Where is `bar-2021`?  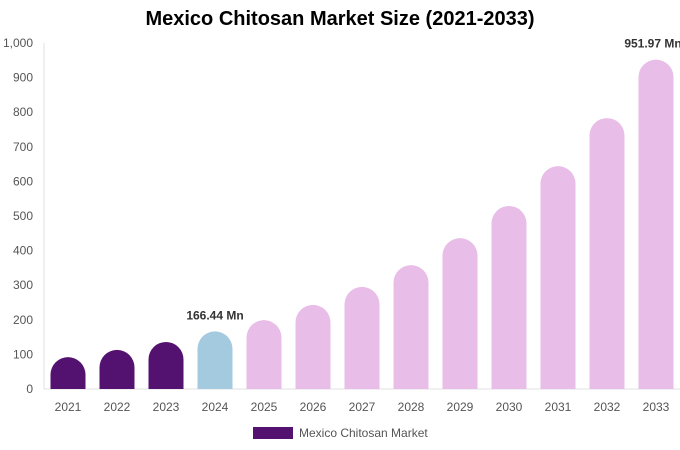 bar-2021 is located at coordinates (68, 373).